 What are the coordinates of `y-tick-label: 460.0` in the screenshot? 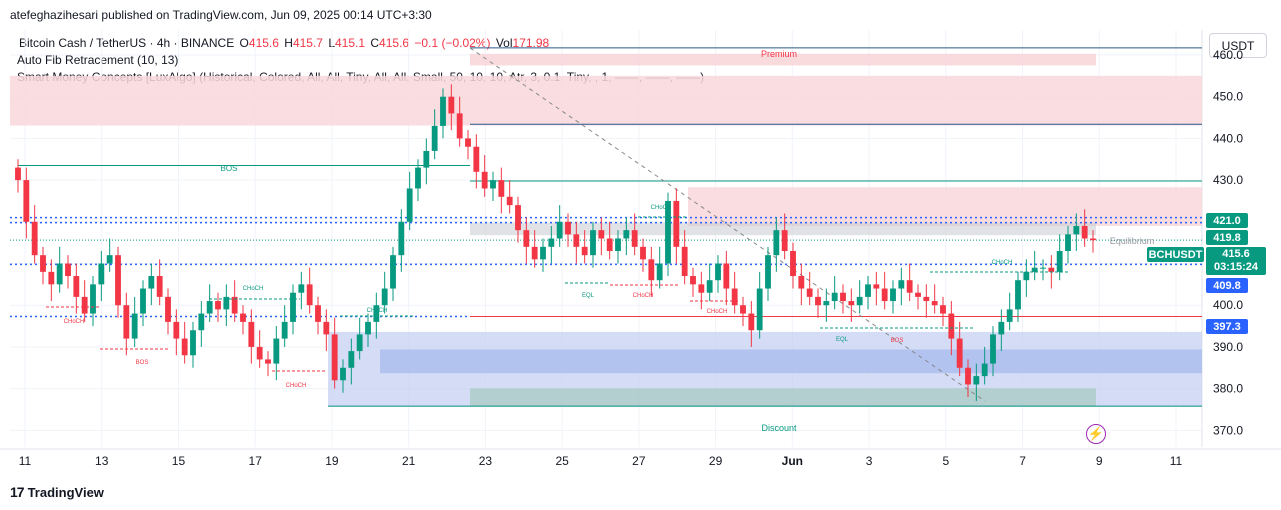 It's located at (1228, 55).